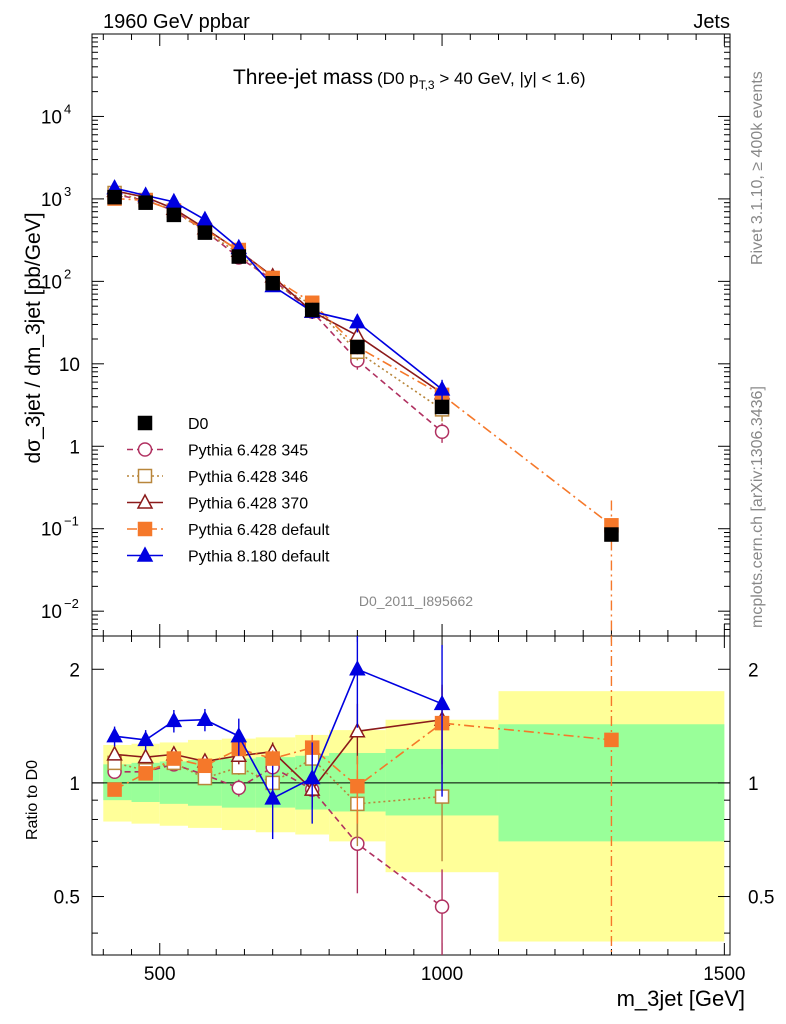 The width and height of the screenshot is (786, 1024). I want to click on chart-title-cut: (D0 pT,3 > 40 GeV, |y| < 1.6), so click(481, 80).